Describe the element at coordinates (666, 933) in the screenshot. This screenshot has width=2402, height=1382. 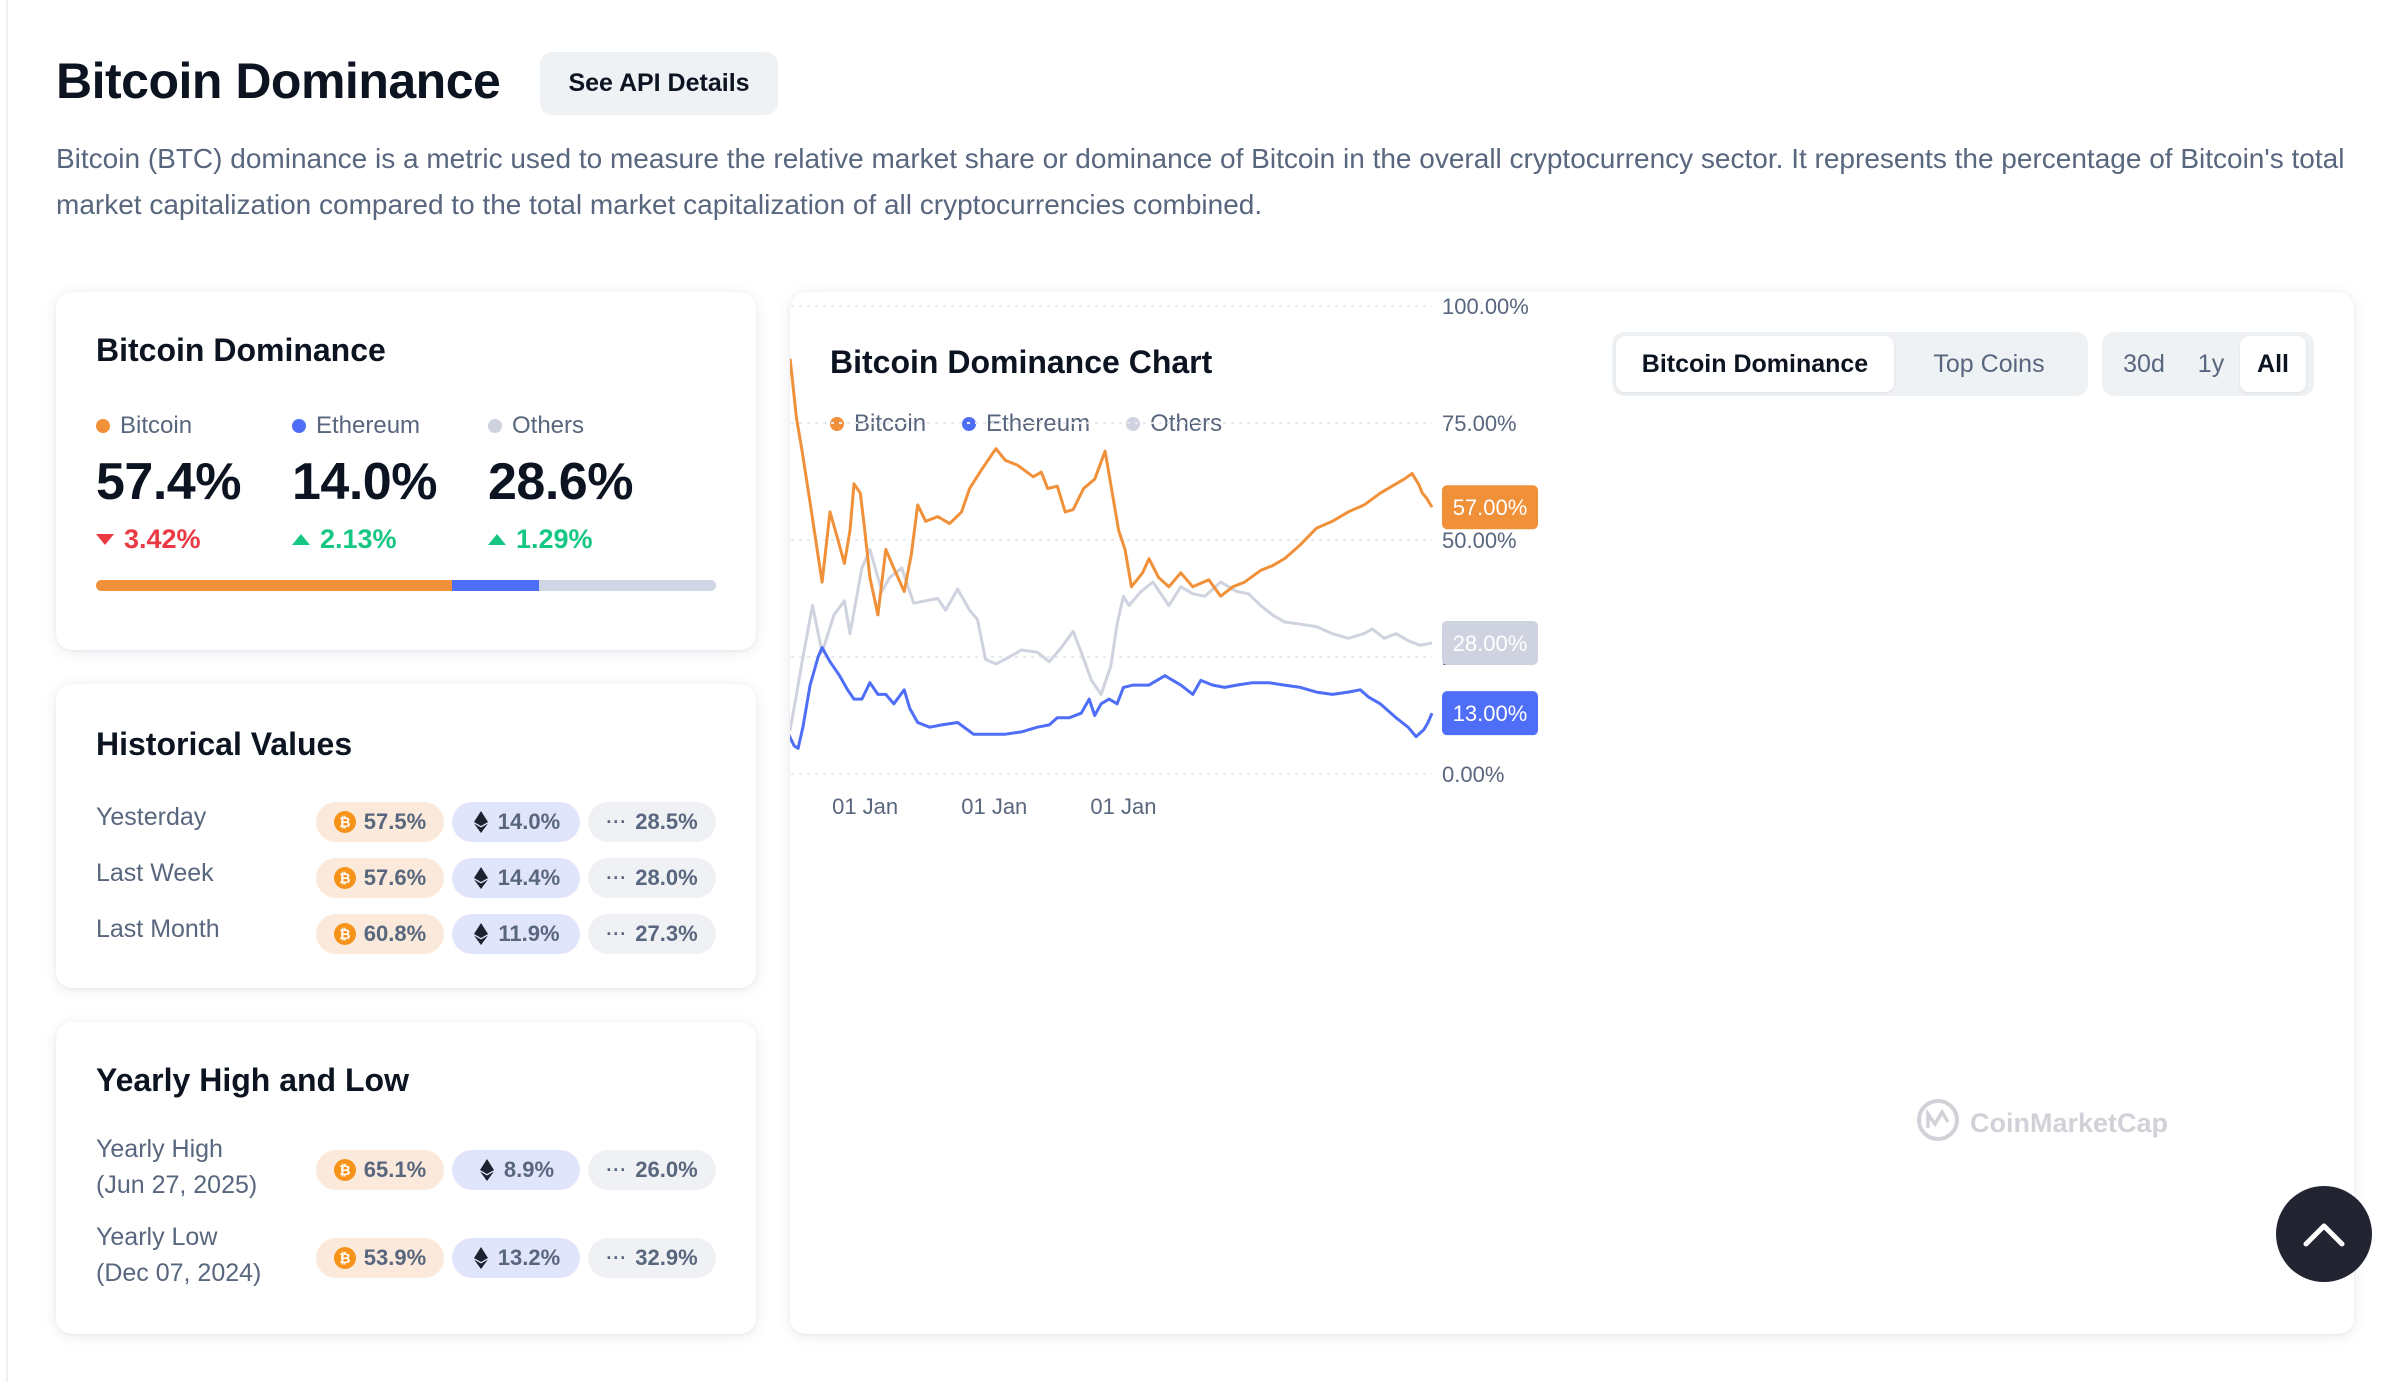
I see `others-value: 27.3%` at that location.